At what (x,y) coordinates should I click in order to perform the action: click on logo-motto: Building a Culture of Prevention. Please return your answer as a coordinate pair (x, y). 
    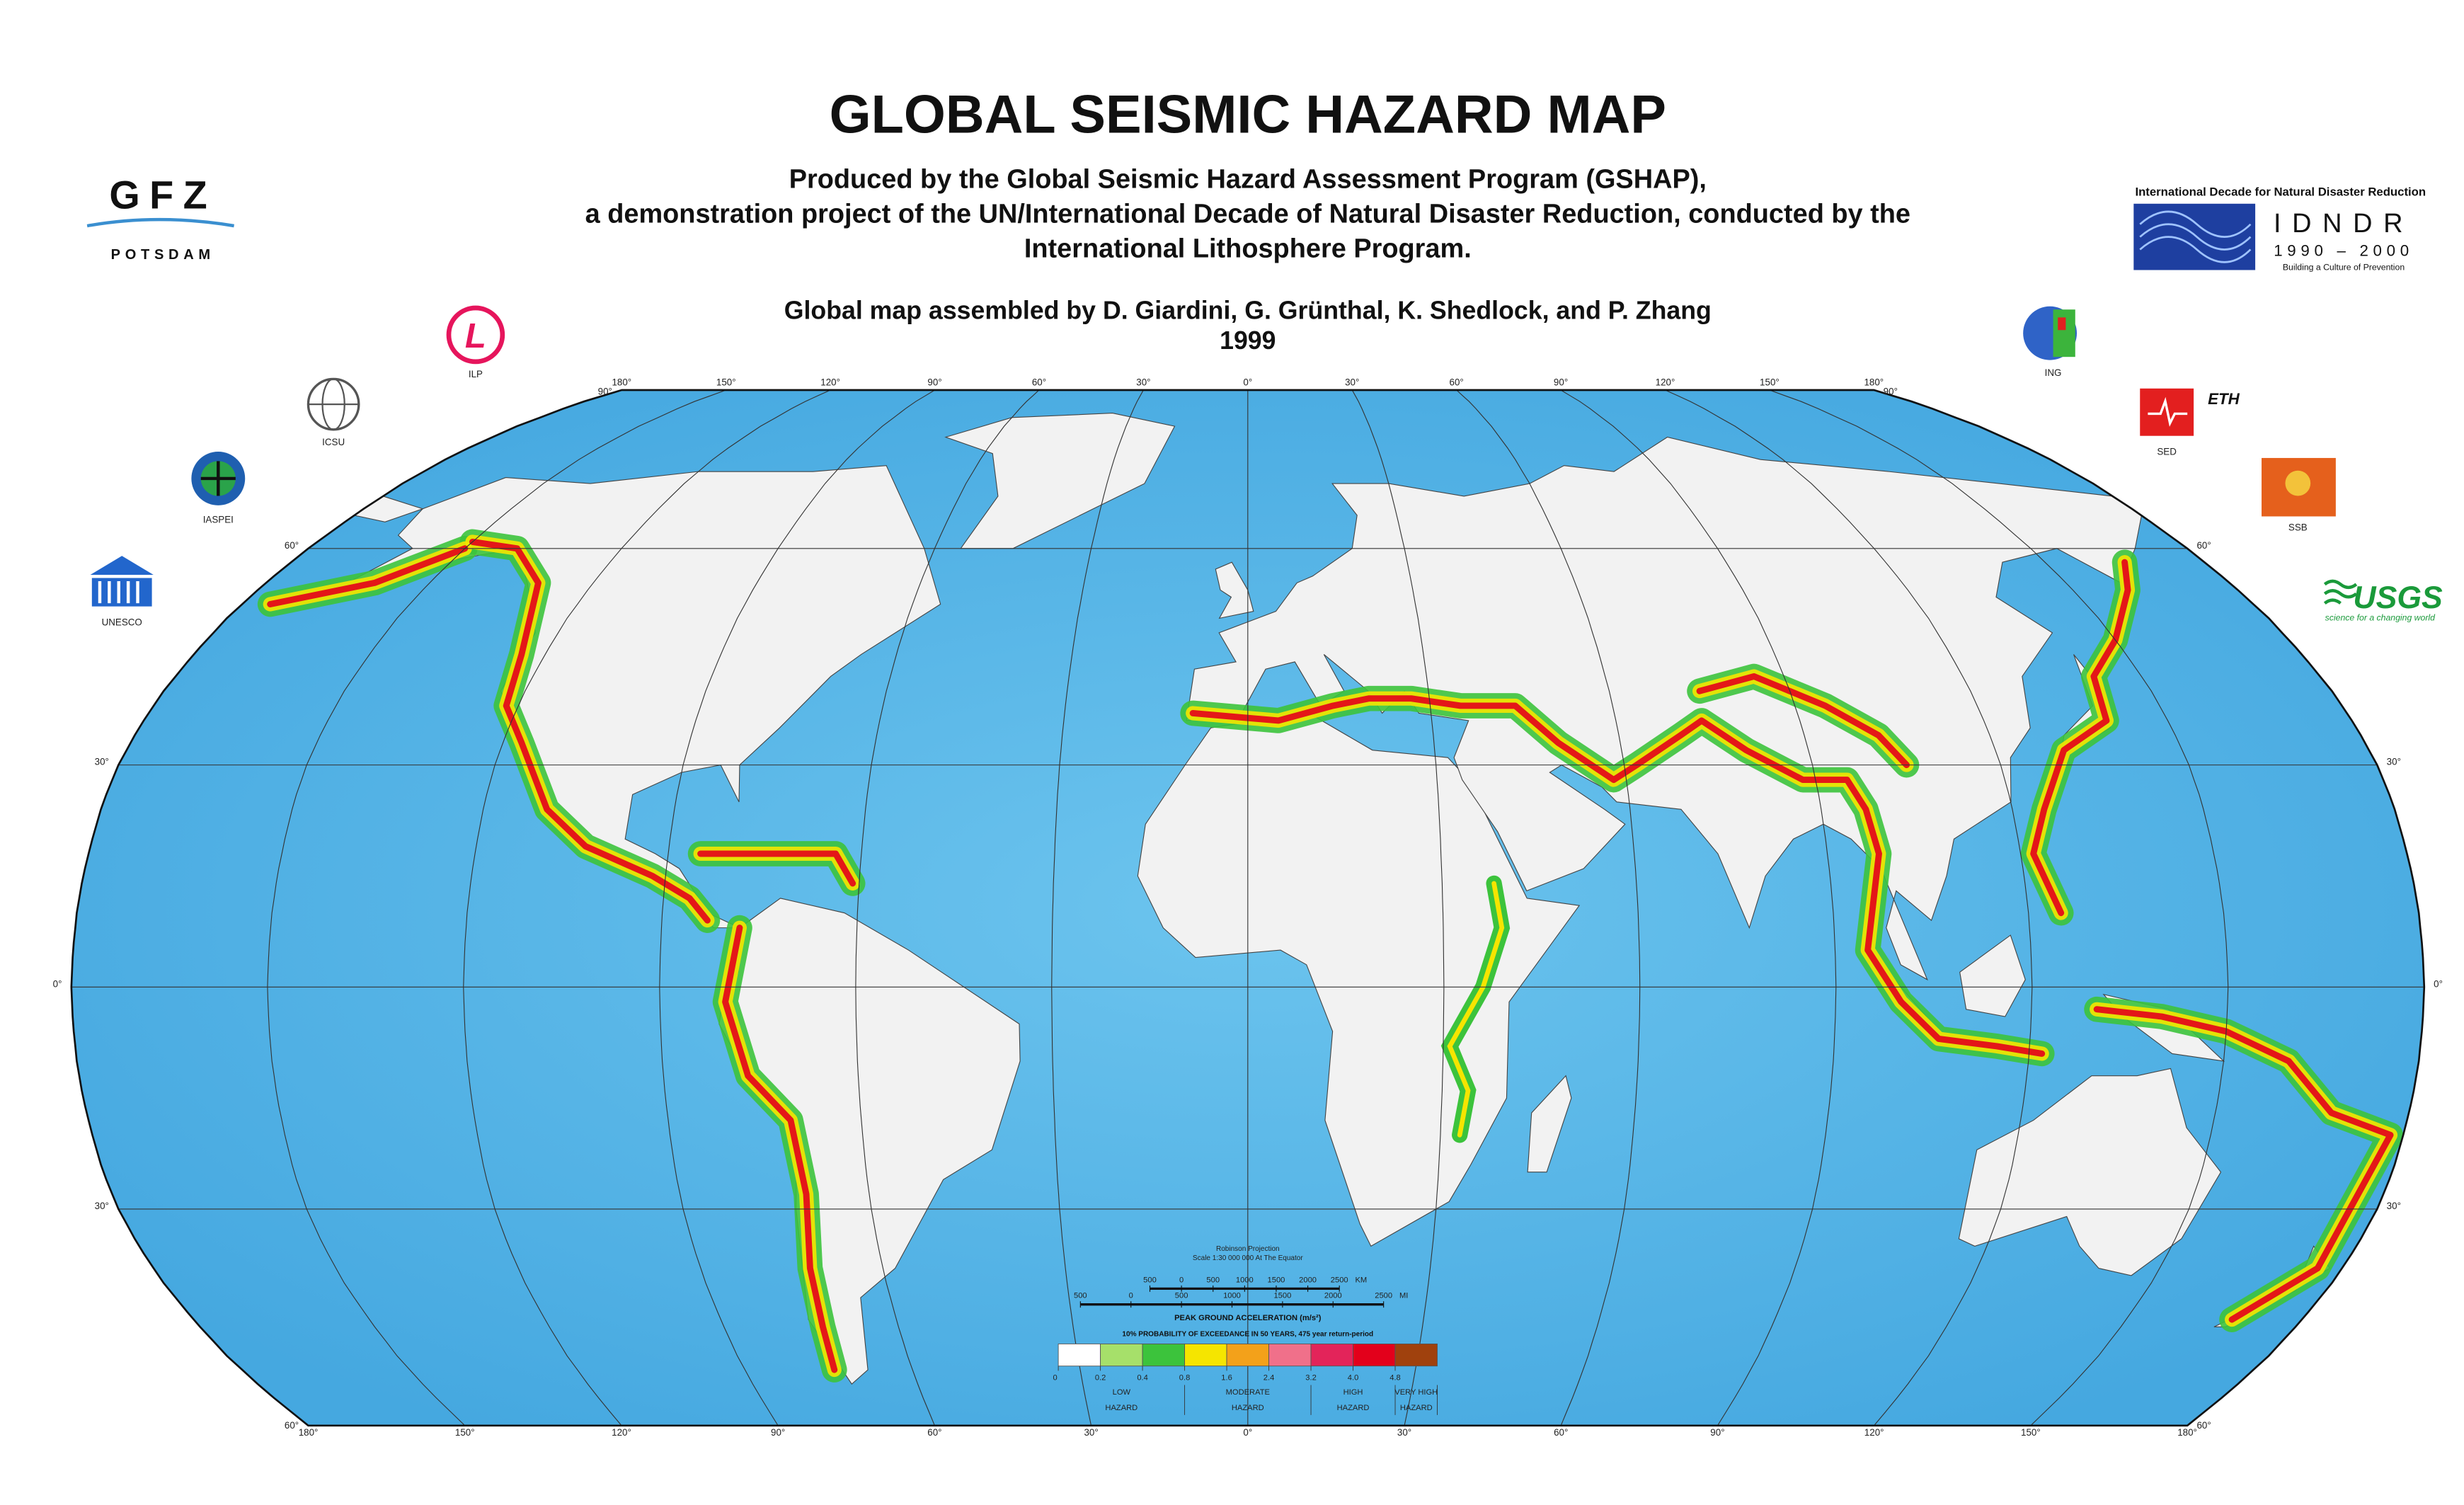
    Looking at the image, I should click on (2344, 267).